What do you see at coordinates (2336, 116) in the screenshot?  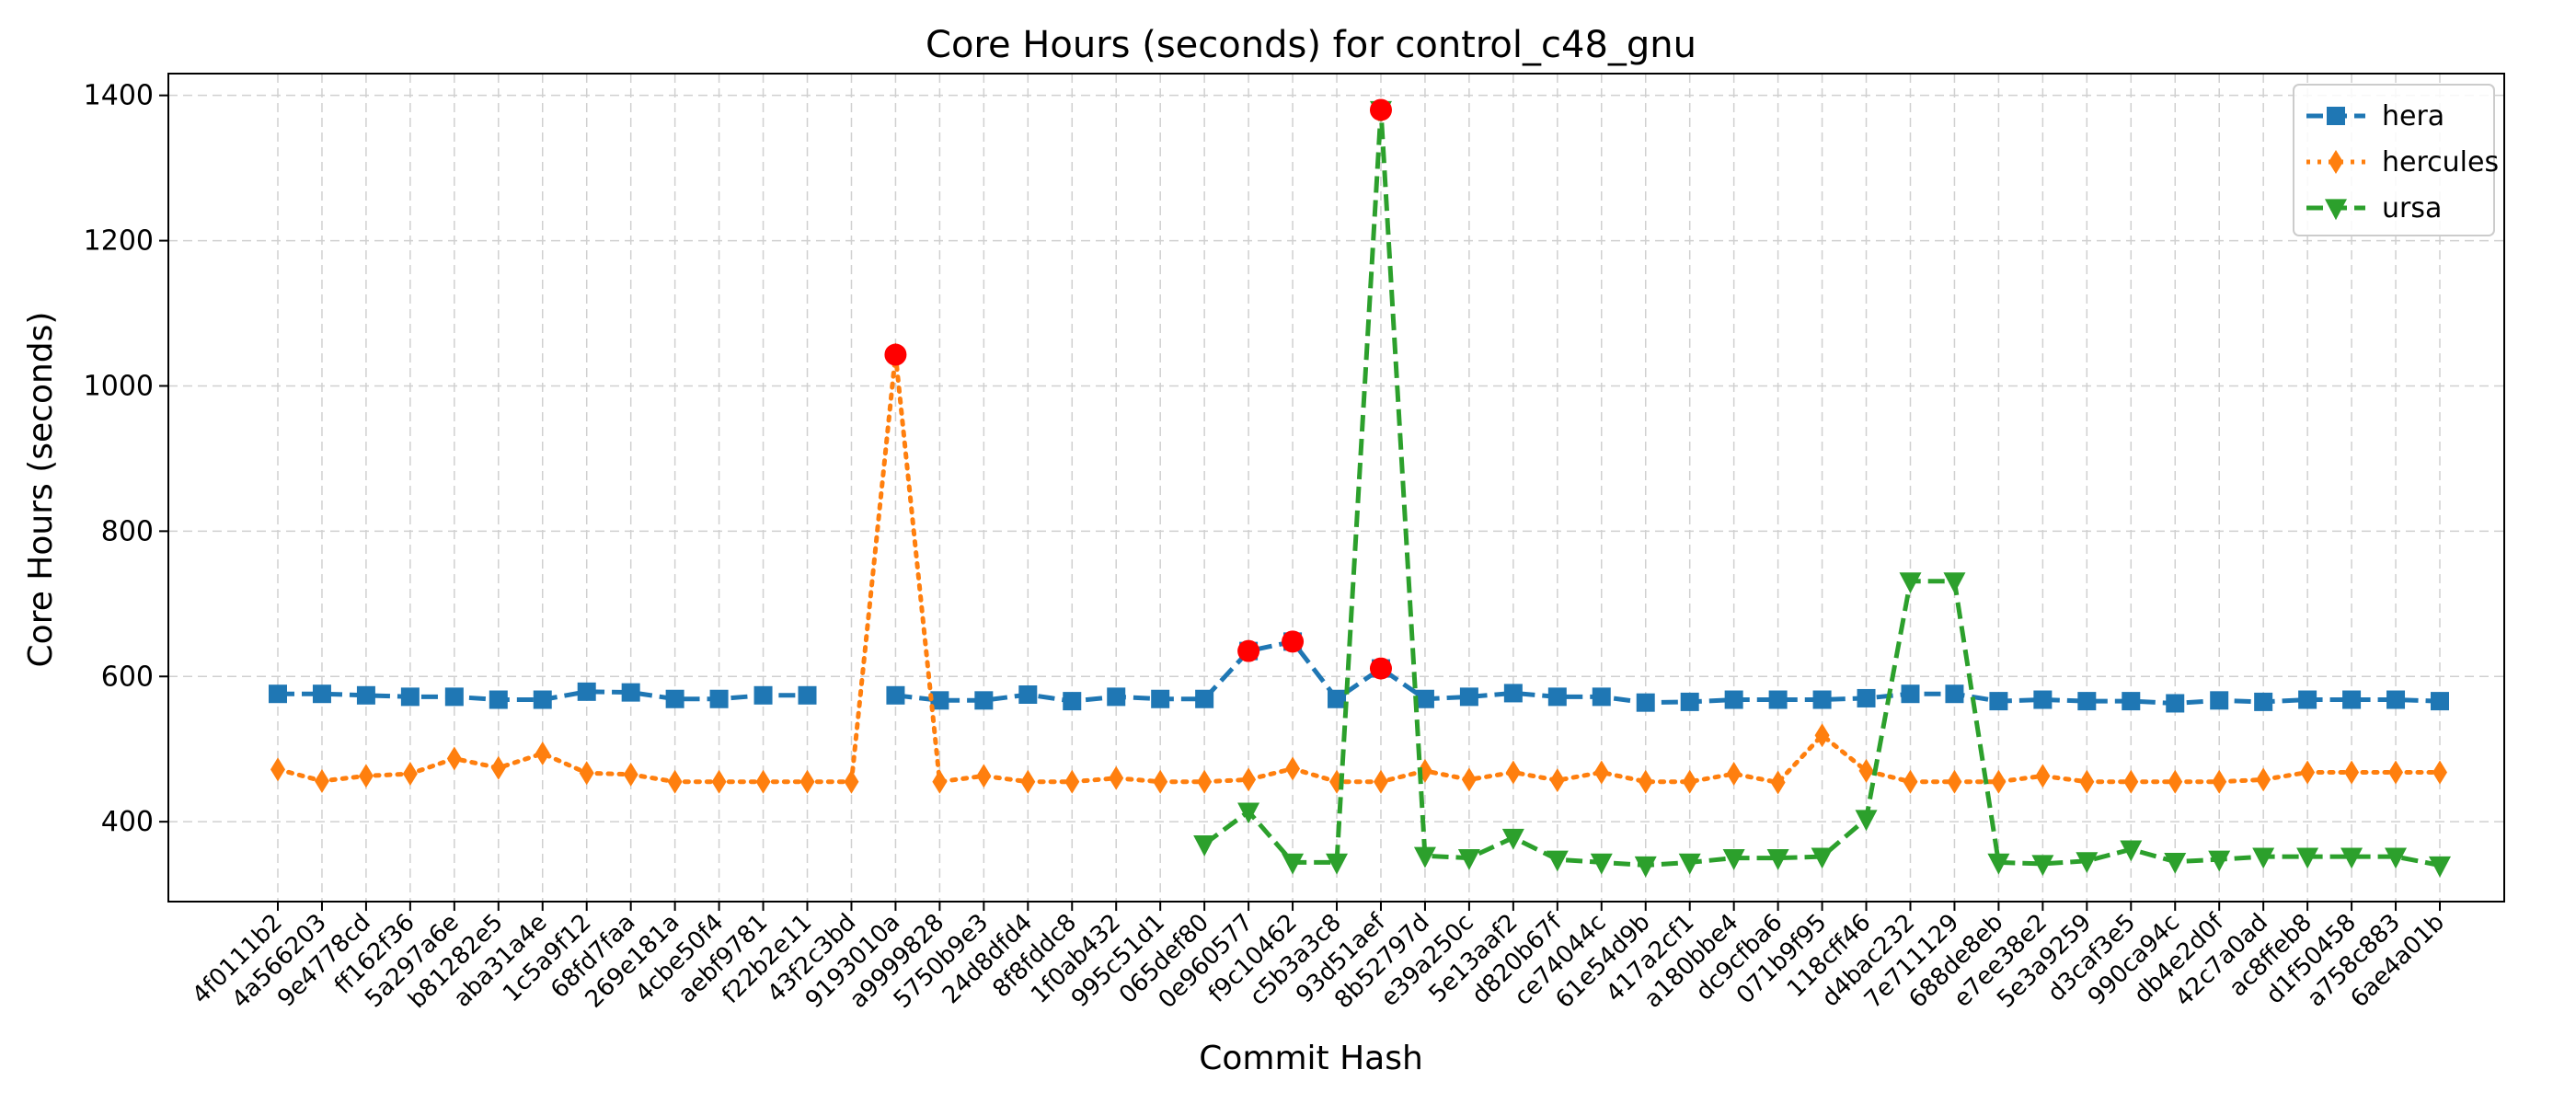 I see `legend-marker-hera` at bounding box center [2336, 116].